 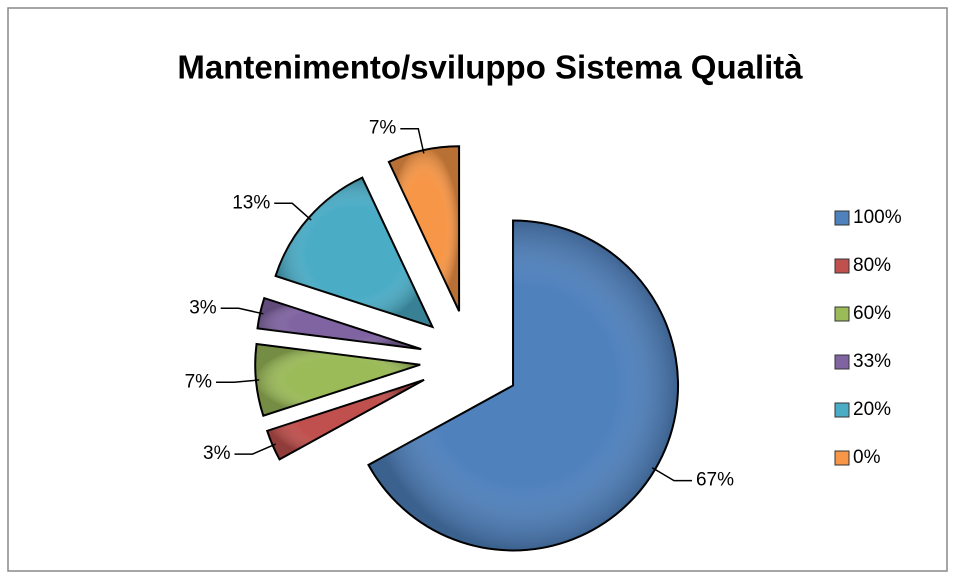 I want to click on legend-label: 33%, so click(x=872, y=361).